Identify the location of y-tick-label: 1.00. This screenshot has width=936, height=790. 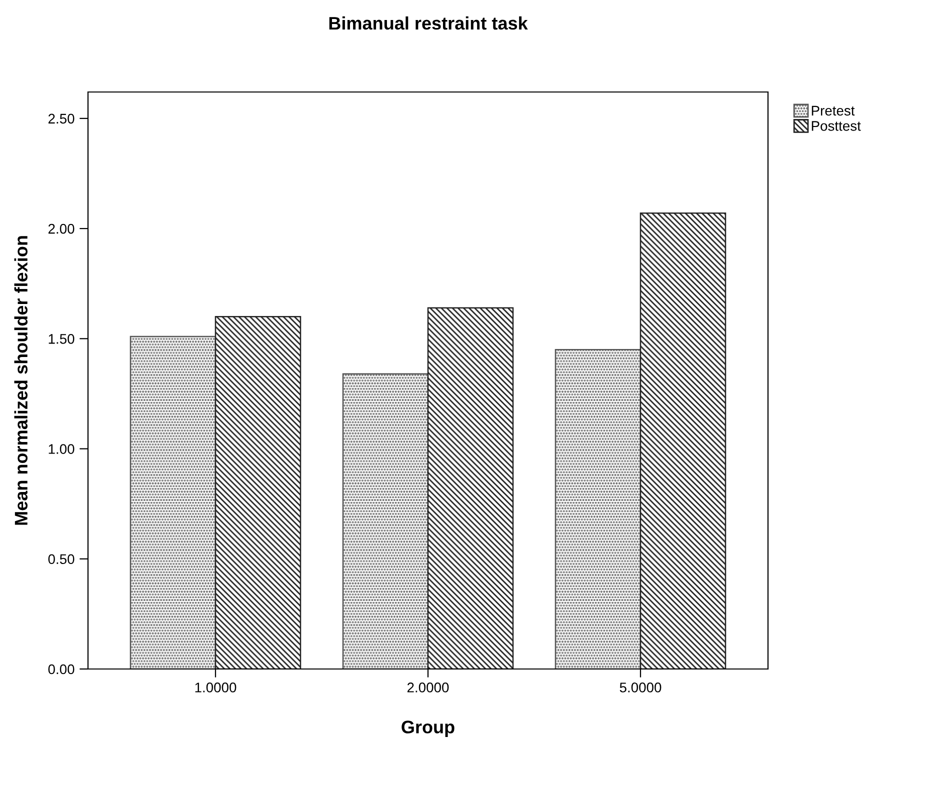
(61, 449).